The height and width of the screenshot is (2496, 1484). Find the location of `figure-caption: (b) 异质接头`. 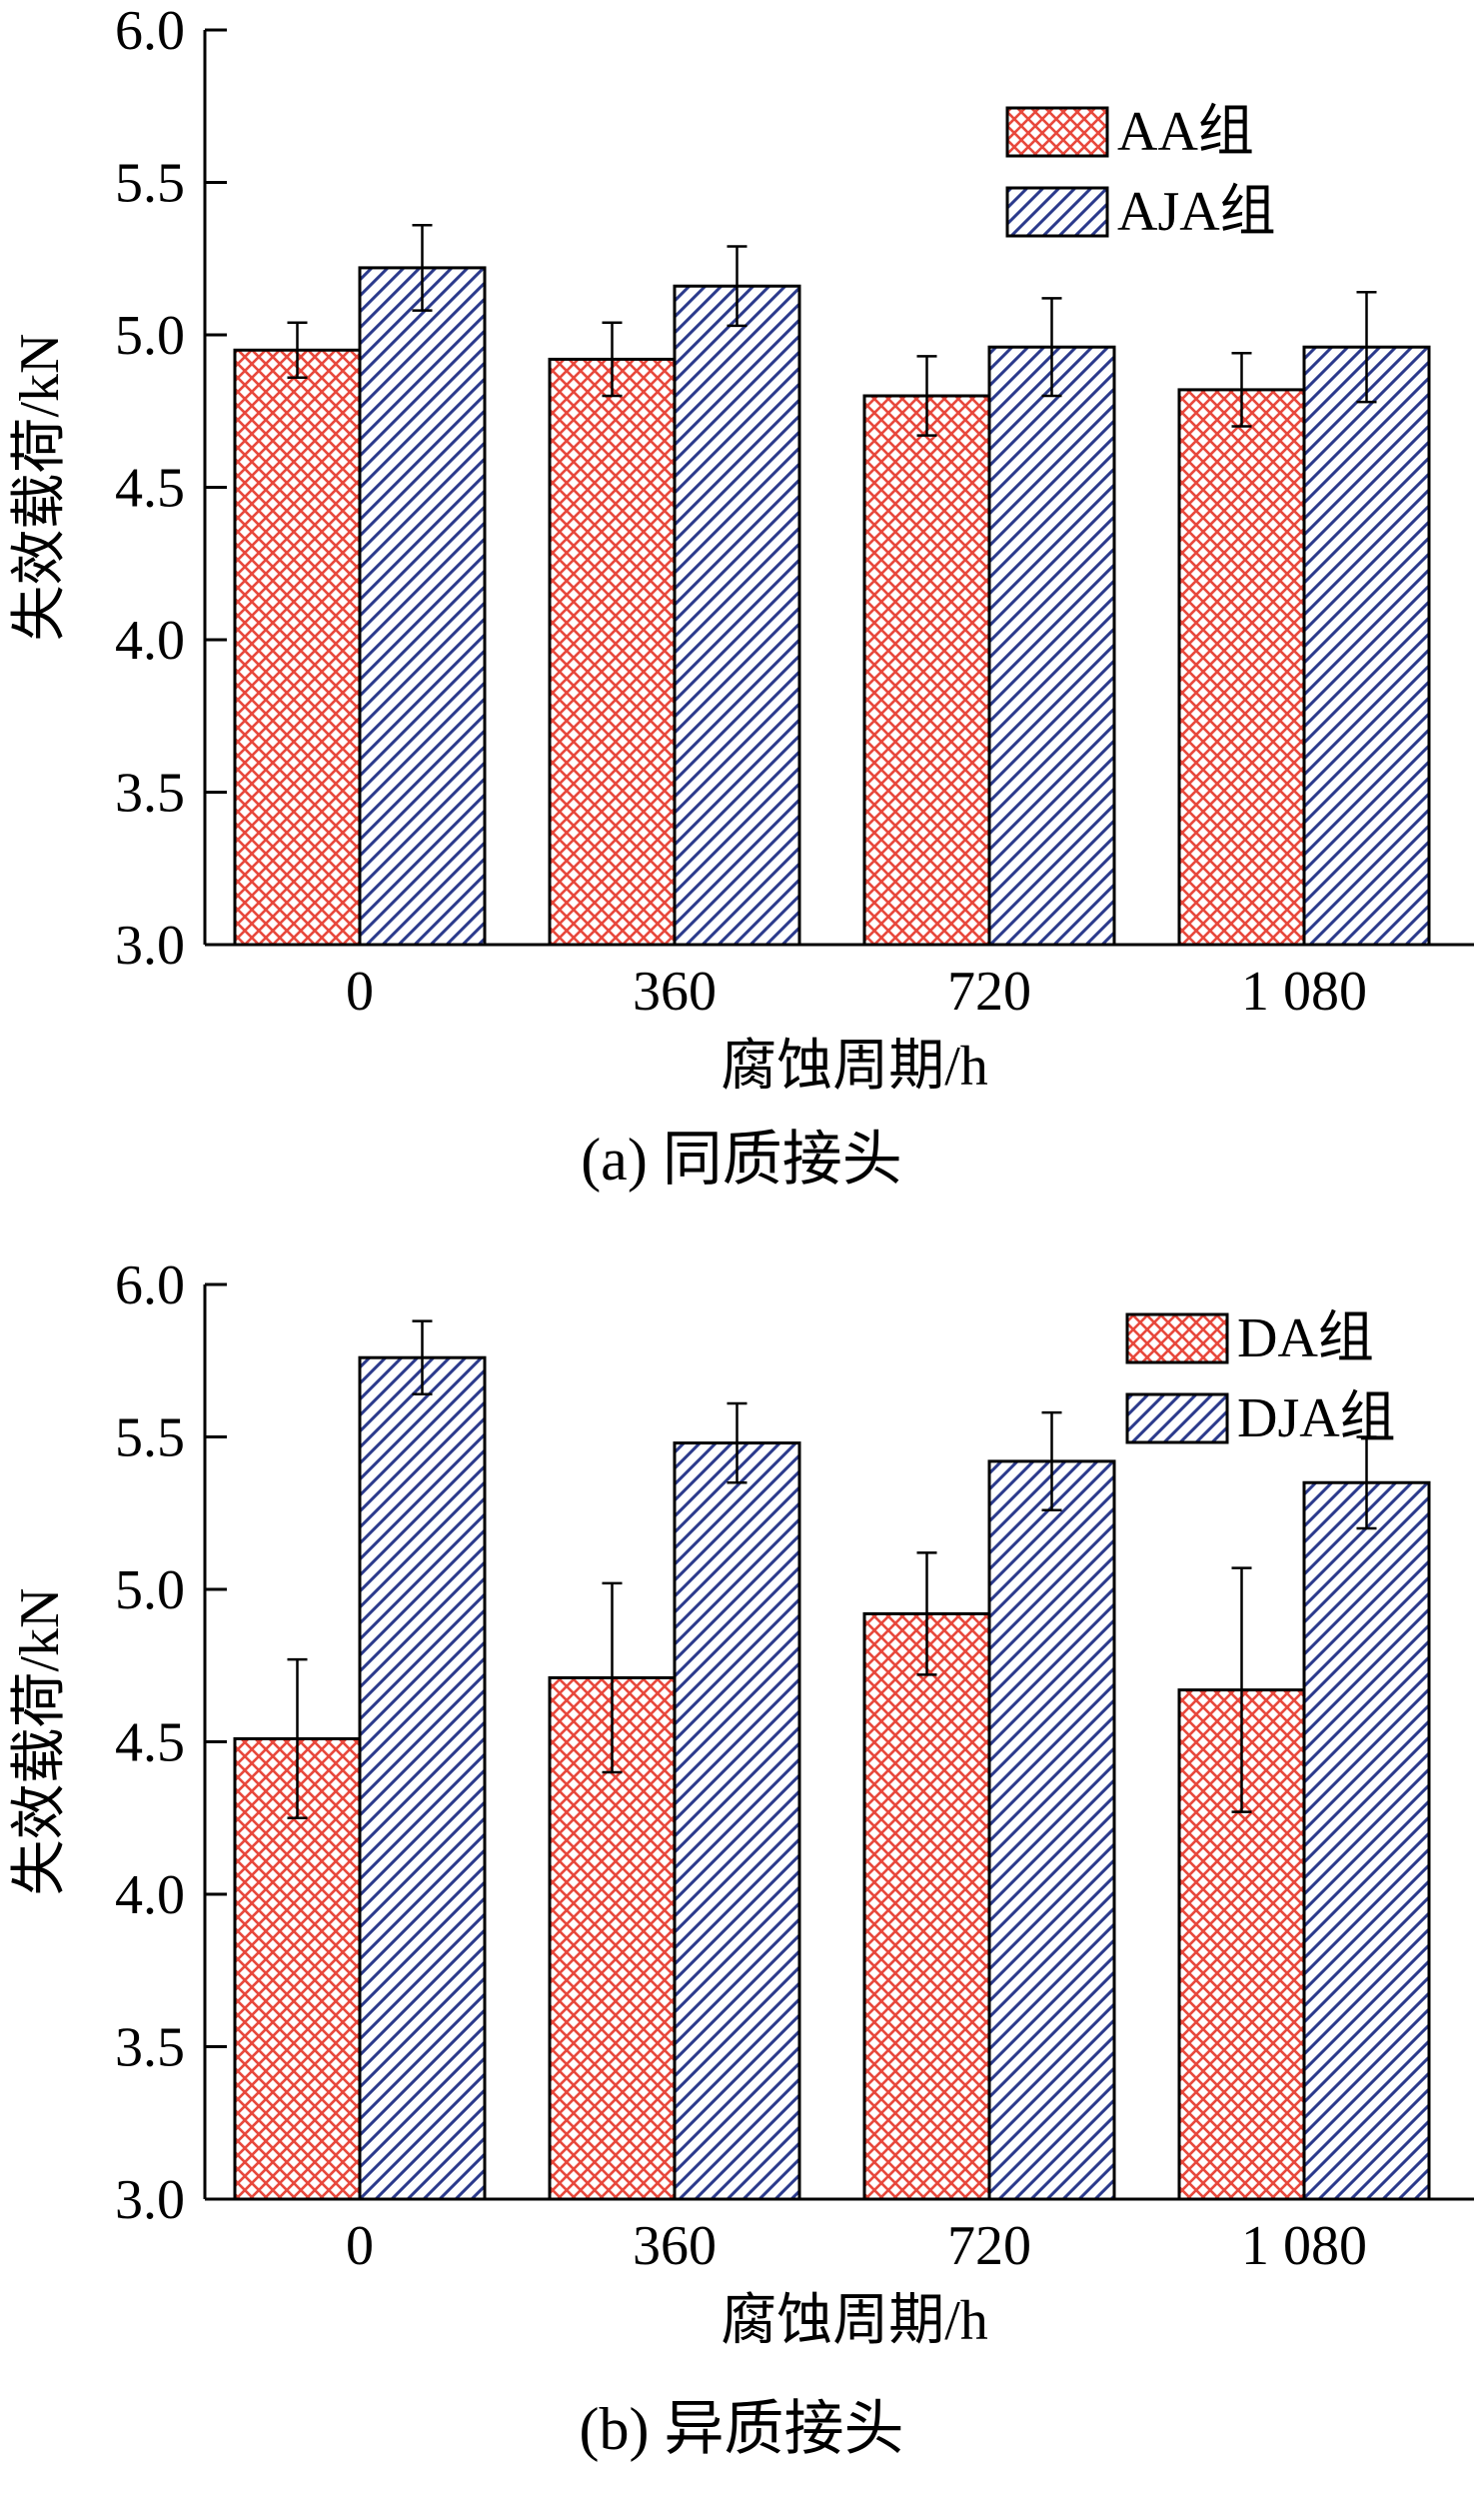

figure-caption: (b) 异质接头 is located at coordinates (742, 2429).